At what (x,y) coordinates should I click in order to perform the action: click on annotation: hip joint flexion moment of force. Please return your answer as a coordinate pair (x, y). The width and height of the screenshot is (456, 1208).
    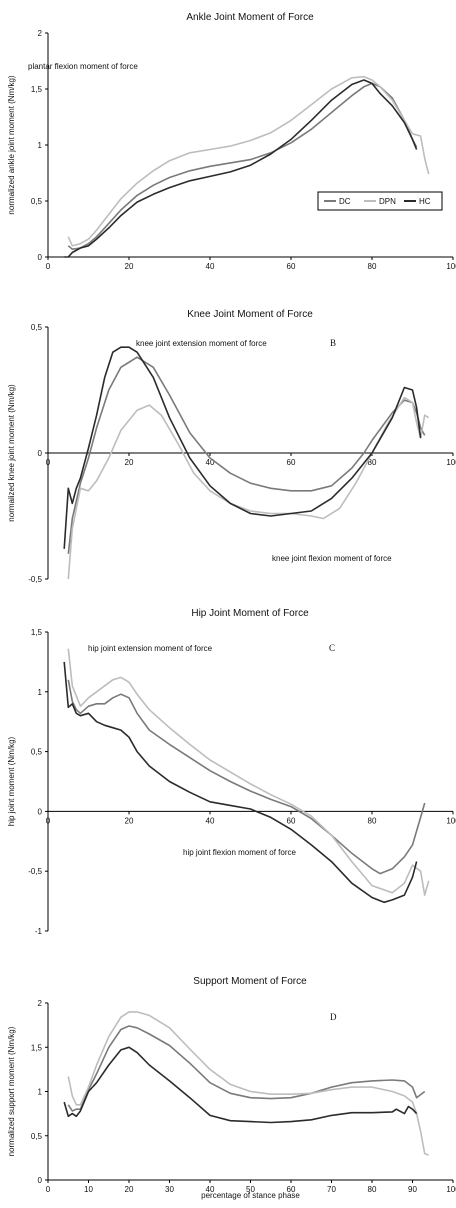
    Looking at the image, I should click on (239, 852).